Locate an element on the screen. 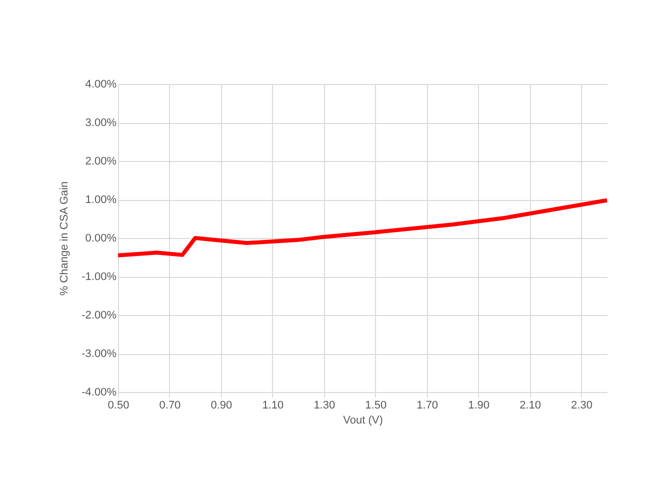 Image resolution: width=648 pixels, height=500 pixels. x-tick-label: 0.50 is located at coordinates (119, 406).